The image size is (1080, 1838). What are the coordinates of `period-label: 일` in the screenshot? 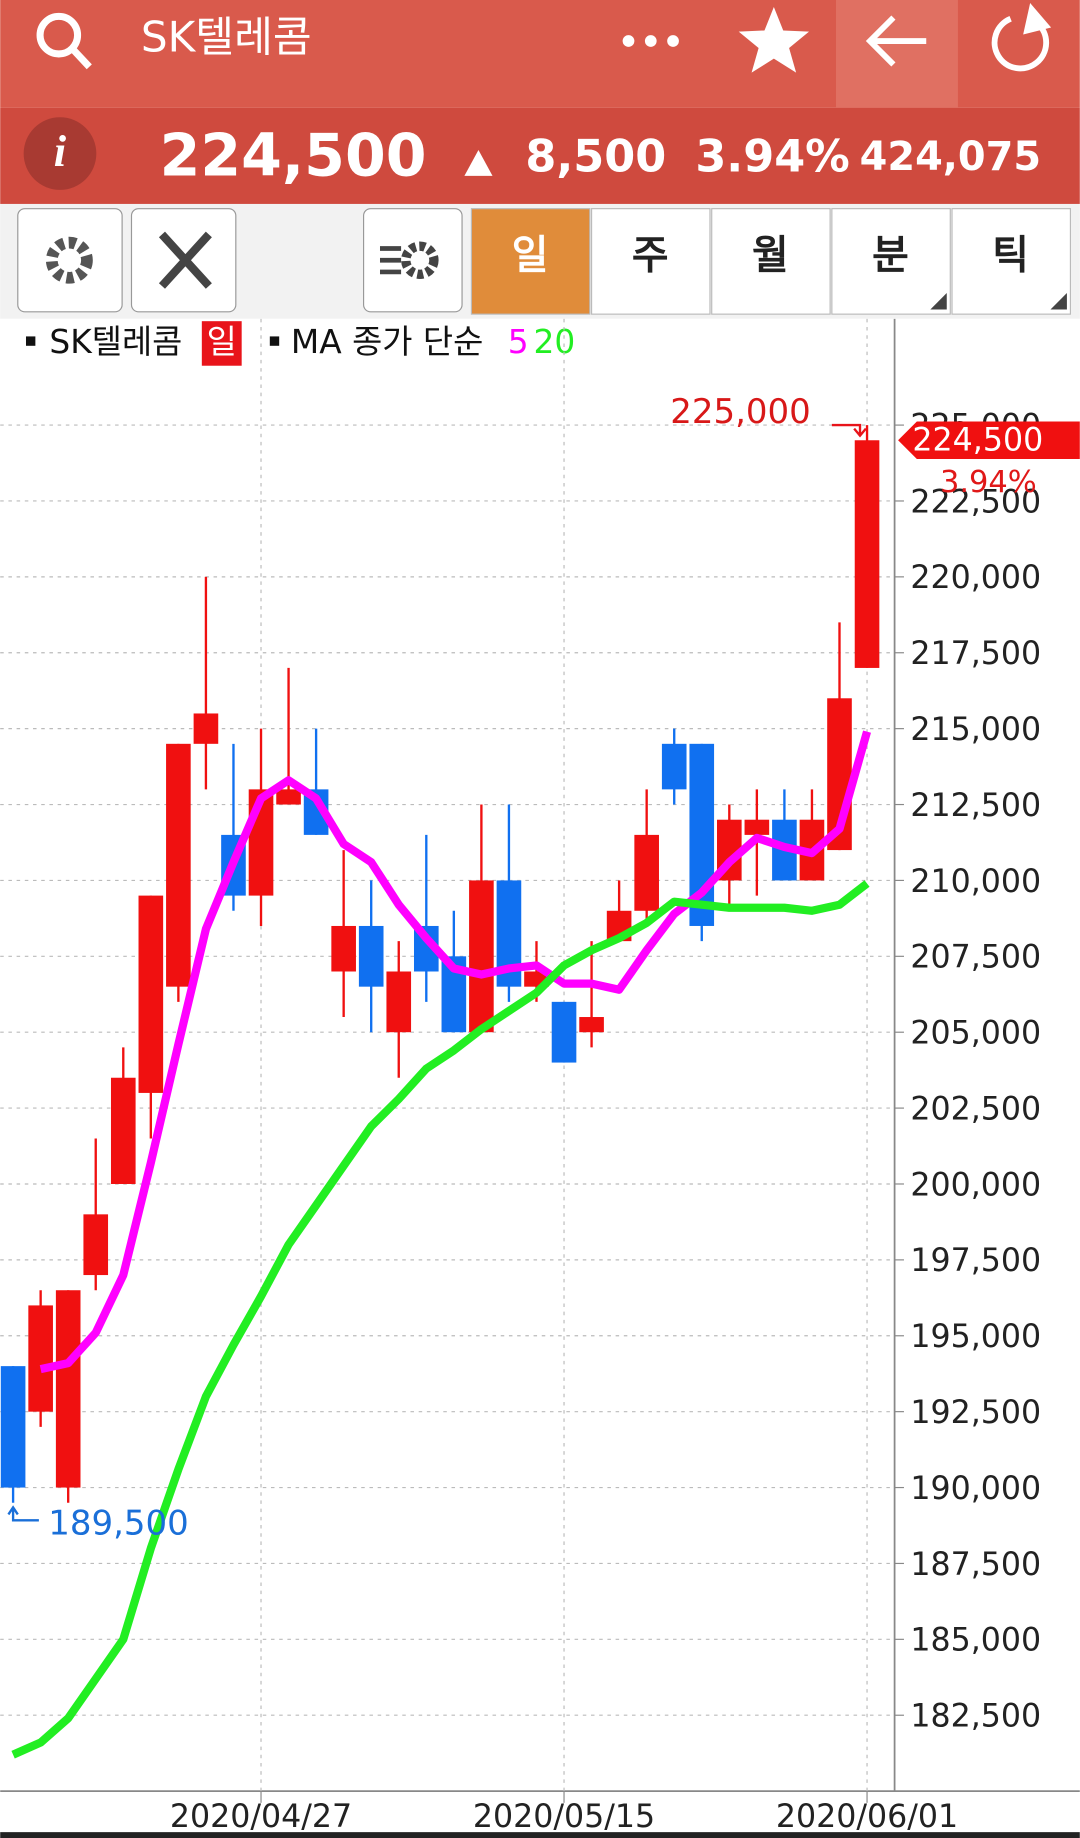 It's located at (530, 255).